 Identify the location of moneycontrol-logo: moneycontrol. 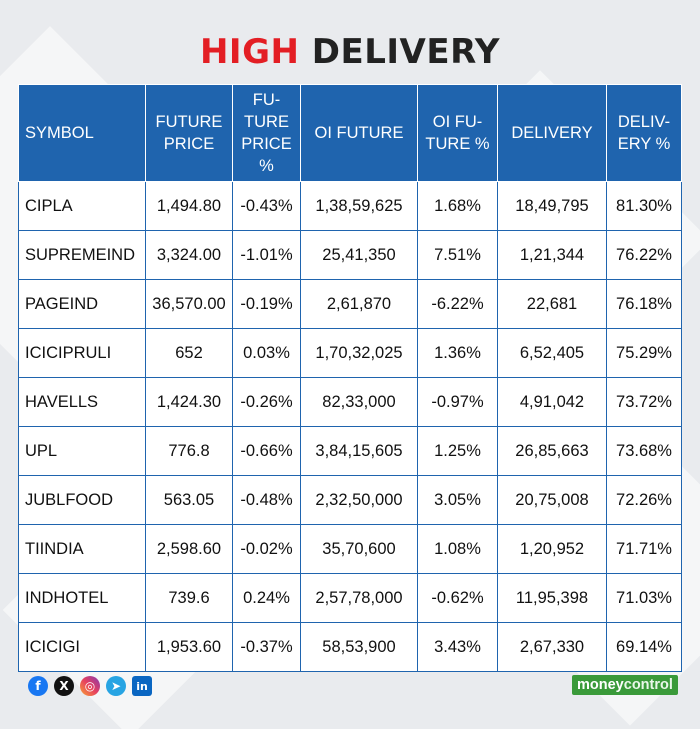
(625, 685).